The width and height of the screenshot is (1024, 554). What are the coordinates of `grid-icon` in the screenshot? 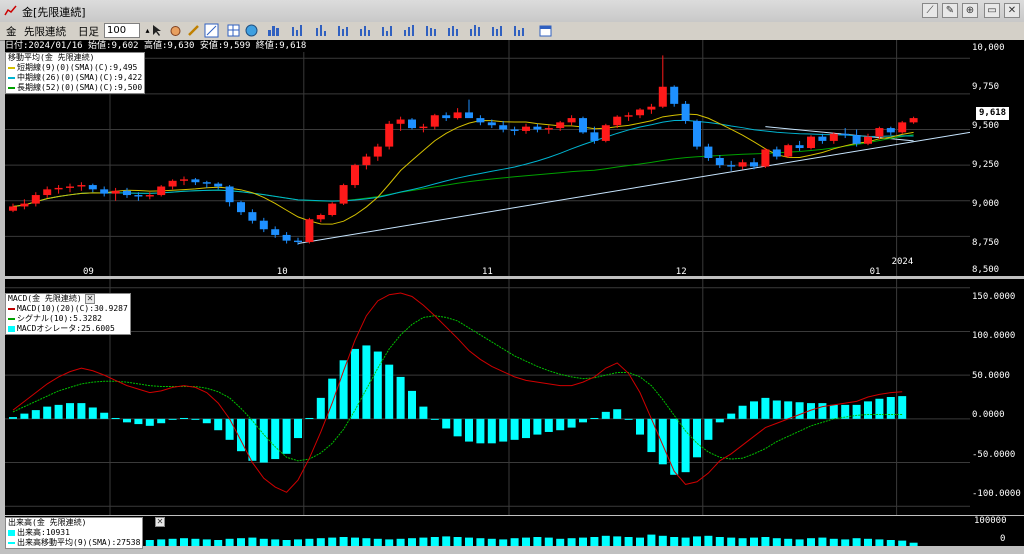 It's located at (233, 30).